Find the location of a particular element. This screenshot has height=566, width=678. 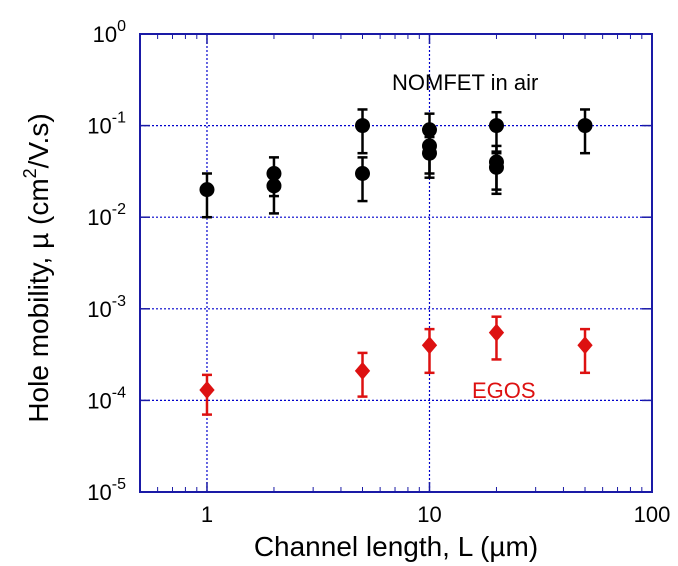

x-tick-label: 100 is located at coordinates (652, 514).